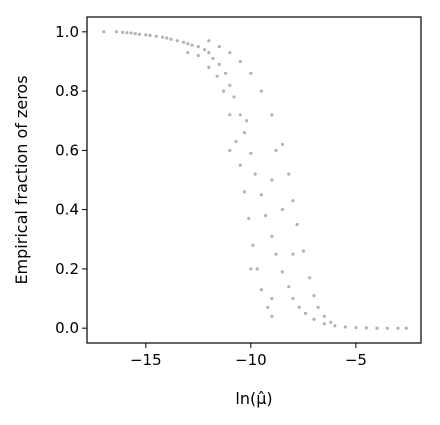  Describe the element at coordinates (67, 91) in the screenshot. I see `y-tick-label: 0.8` at that location.